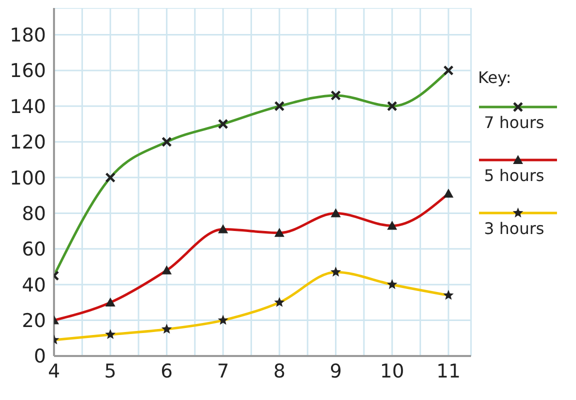 The height and width of the screenshot is (400, 576). What do you see at coordinates (392, 371) in the screenshot?
I see `x-tick-label: 10` at bounding box center [392, 371].